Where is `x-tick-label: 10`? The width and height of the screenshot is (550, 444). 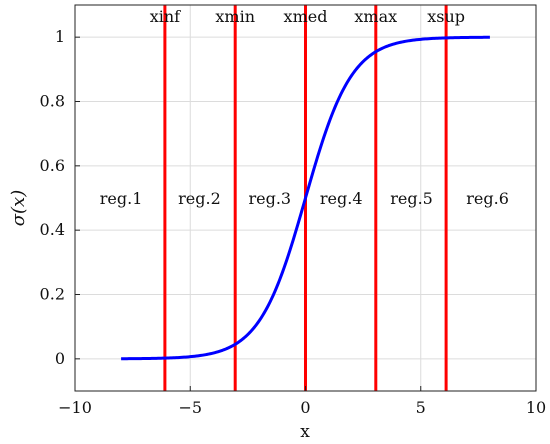 x-tick-label: 10 is located at coordinates (536, 407).